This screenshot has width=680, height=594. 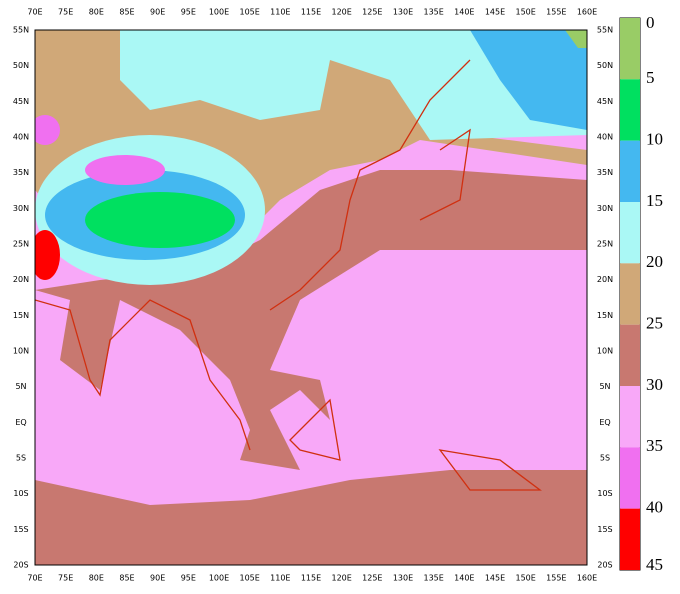 What do you see at coordinates (654, 384) in the screenshot?
I see `colorbar-label: 30` at bounding box center [654, 384].